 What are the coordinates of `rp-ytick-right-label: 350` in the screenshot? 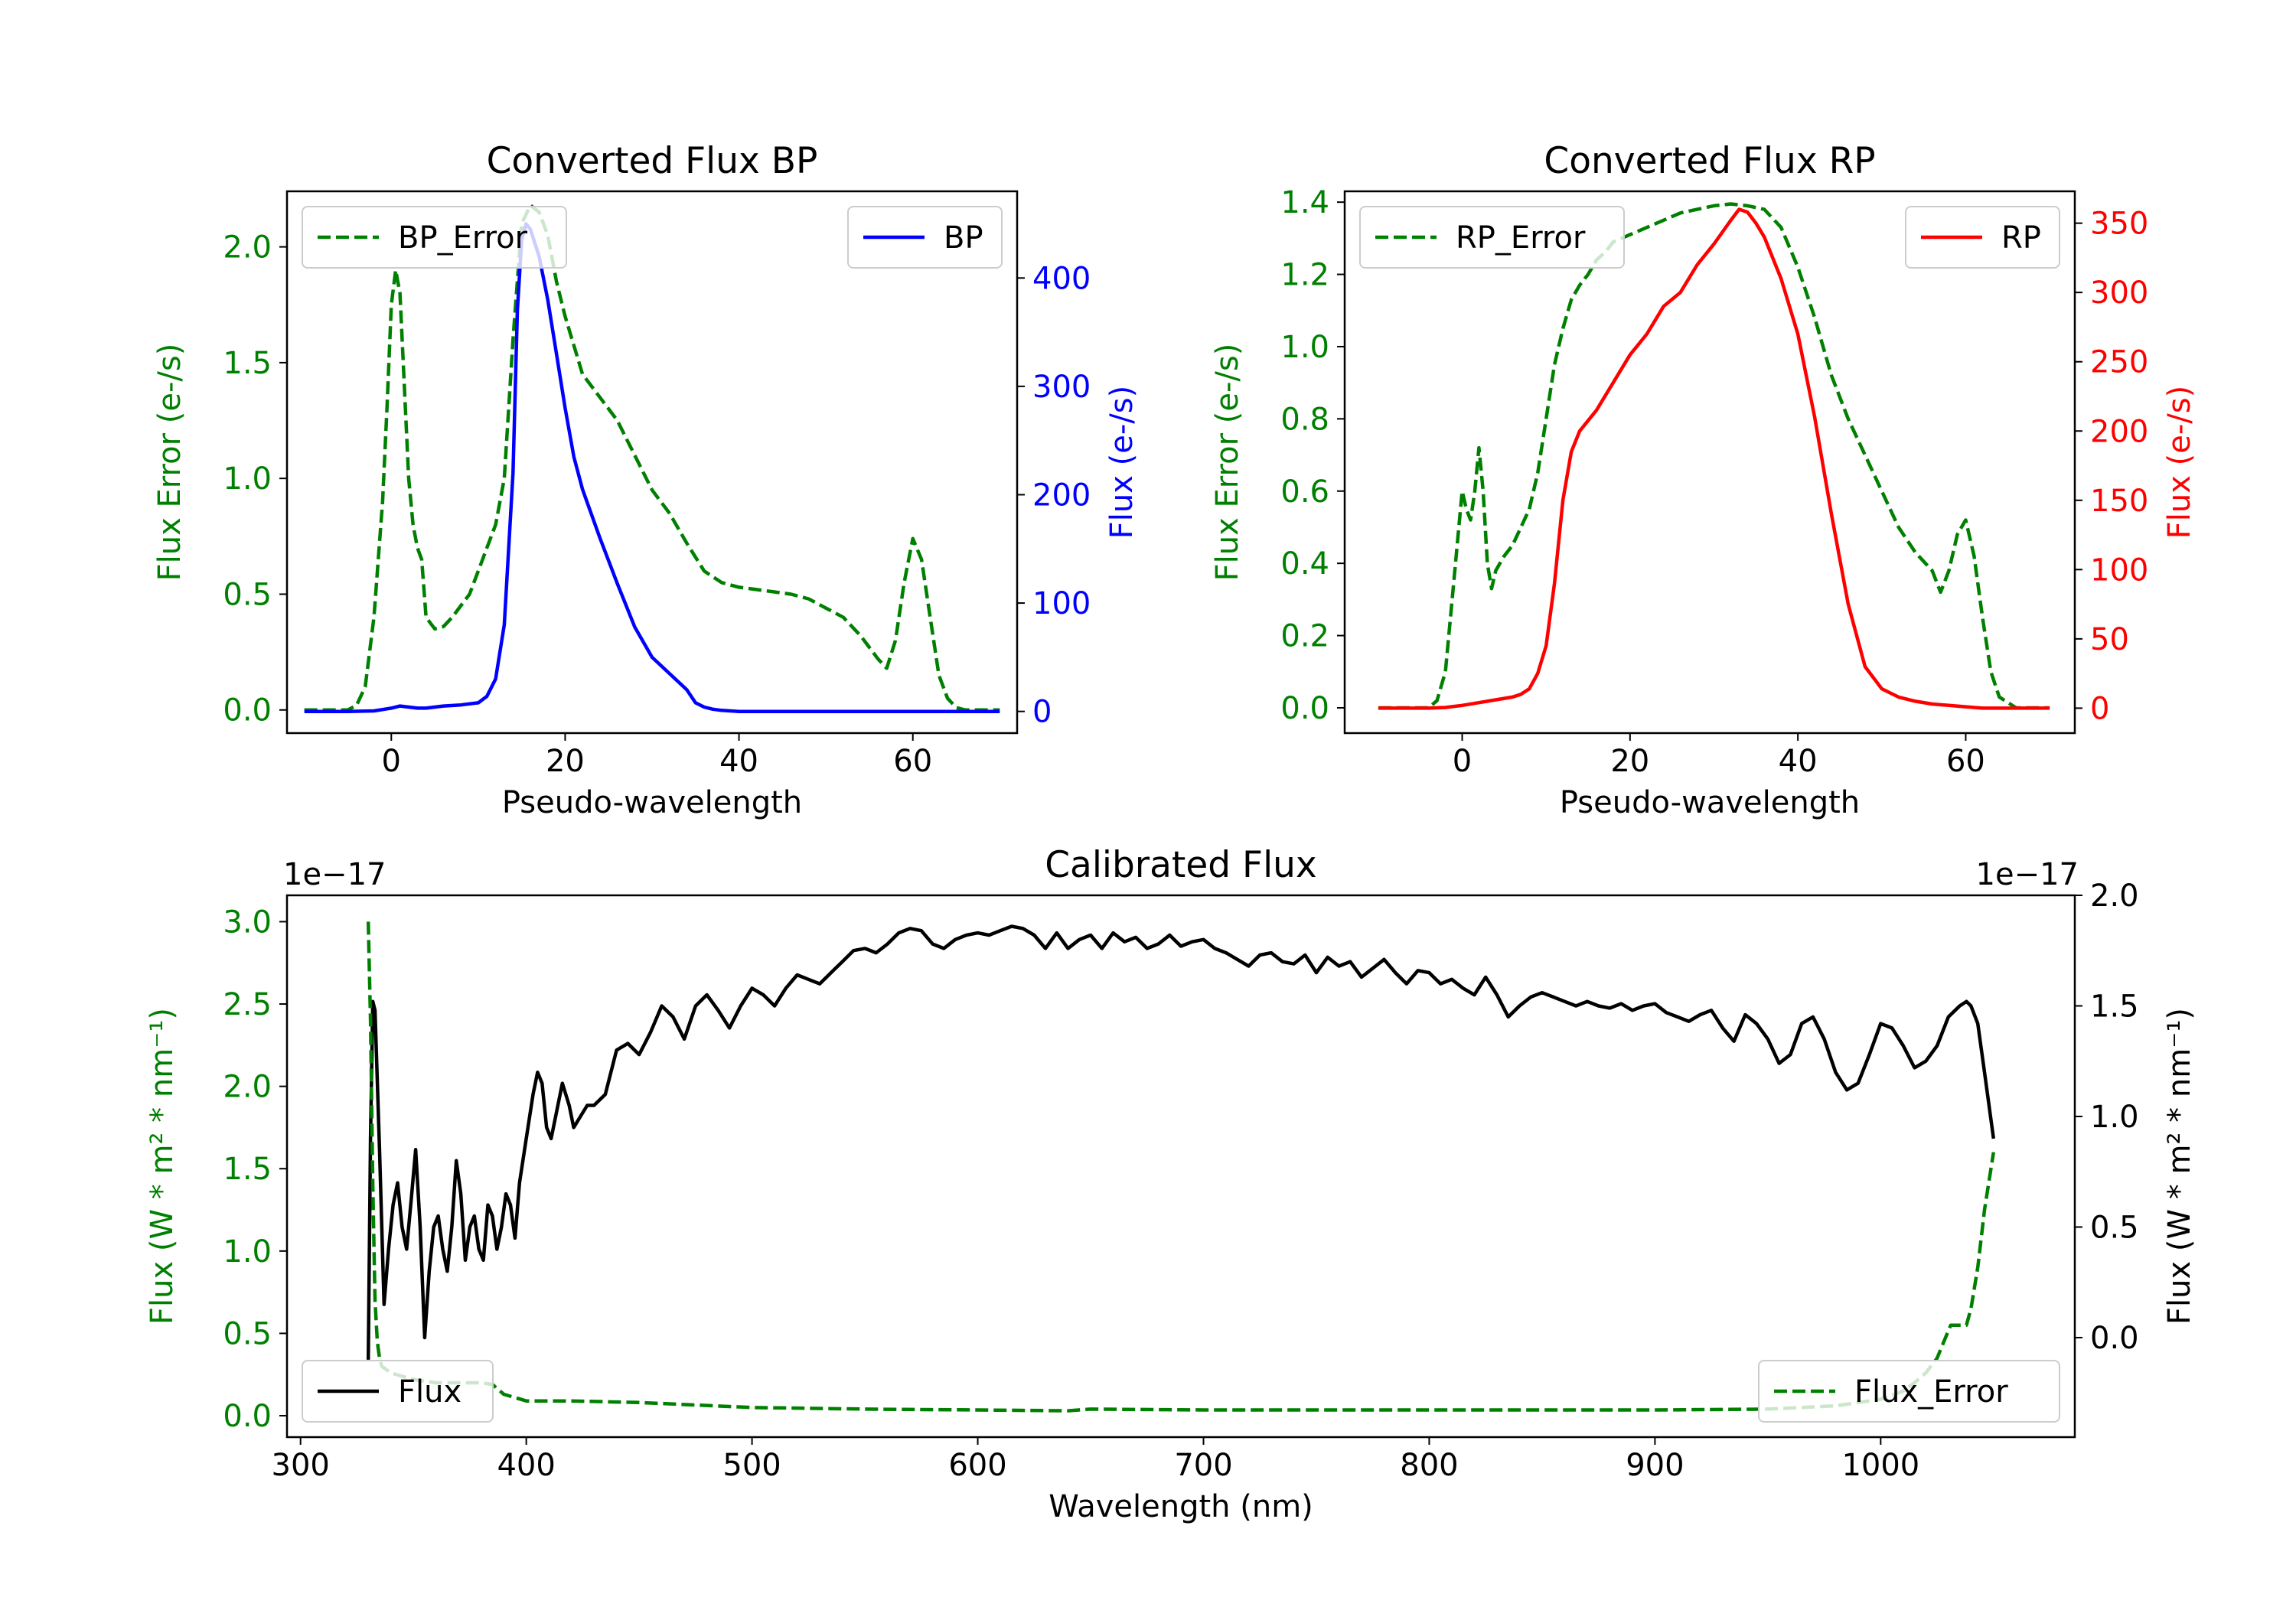 It's located at (2119, 225).